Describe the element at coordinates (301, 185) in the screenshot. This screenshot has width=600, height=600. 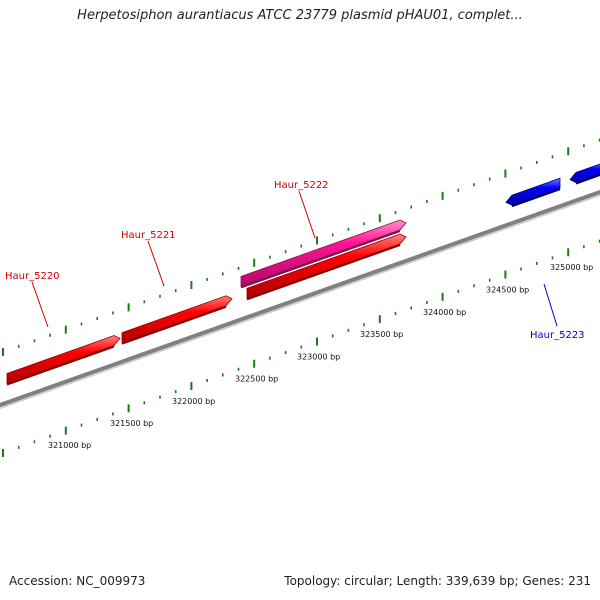
I see `gene-label: Haur_5222` at that location.